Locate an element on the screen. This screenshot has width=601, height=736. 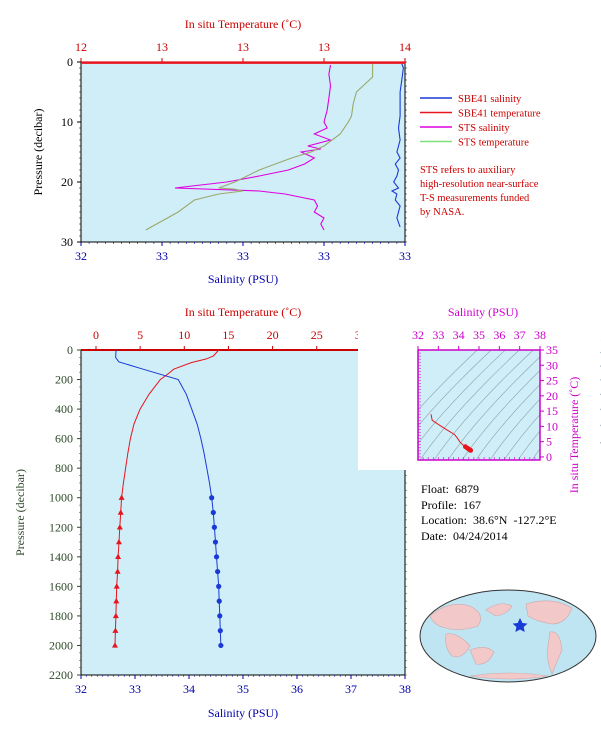
location-value: 38.6°N -127.2°E is located at coordinates (514, 520).